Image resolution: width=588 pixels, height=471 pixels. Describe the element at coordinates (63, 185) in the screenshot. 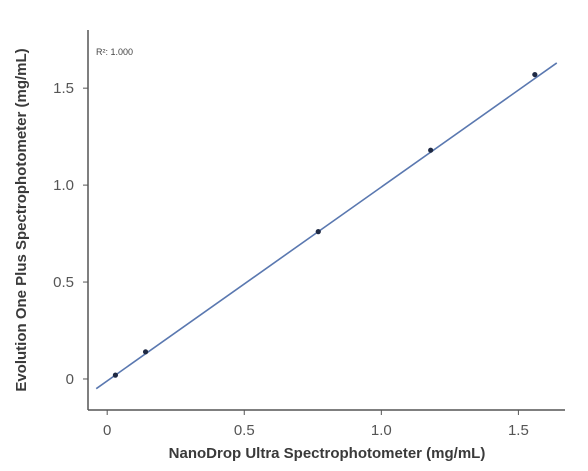

I see `y-tick-label: 1.0` at that location.